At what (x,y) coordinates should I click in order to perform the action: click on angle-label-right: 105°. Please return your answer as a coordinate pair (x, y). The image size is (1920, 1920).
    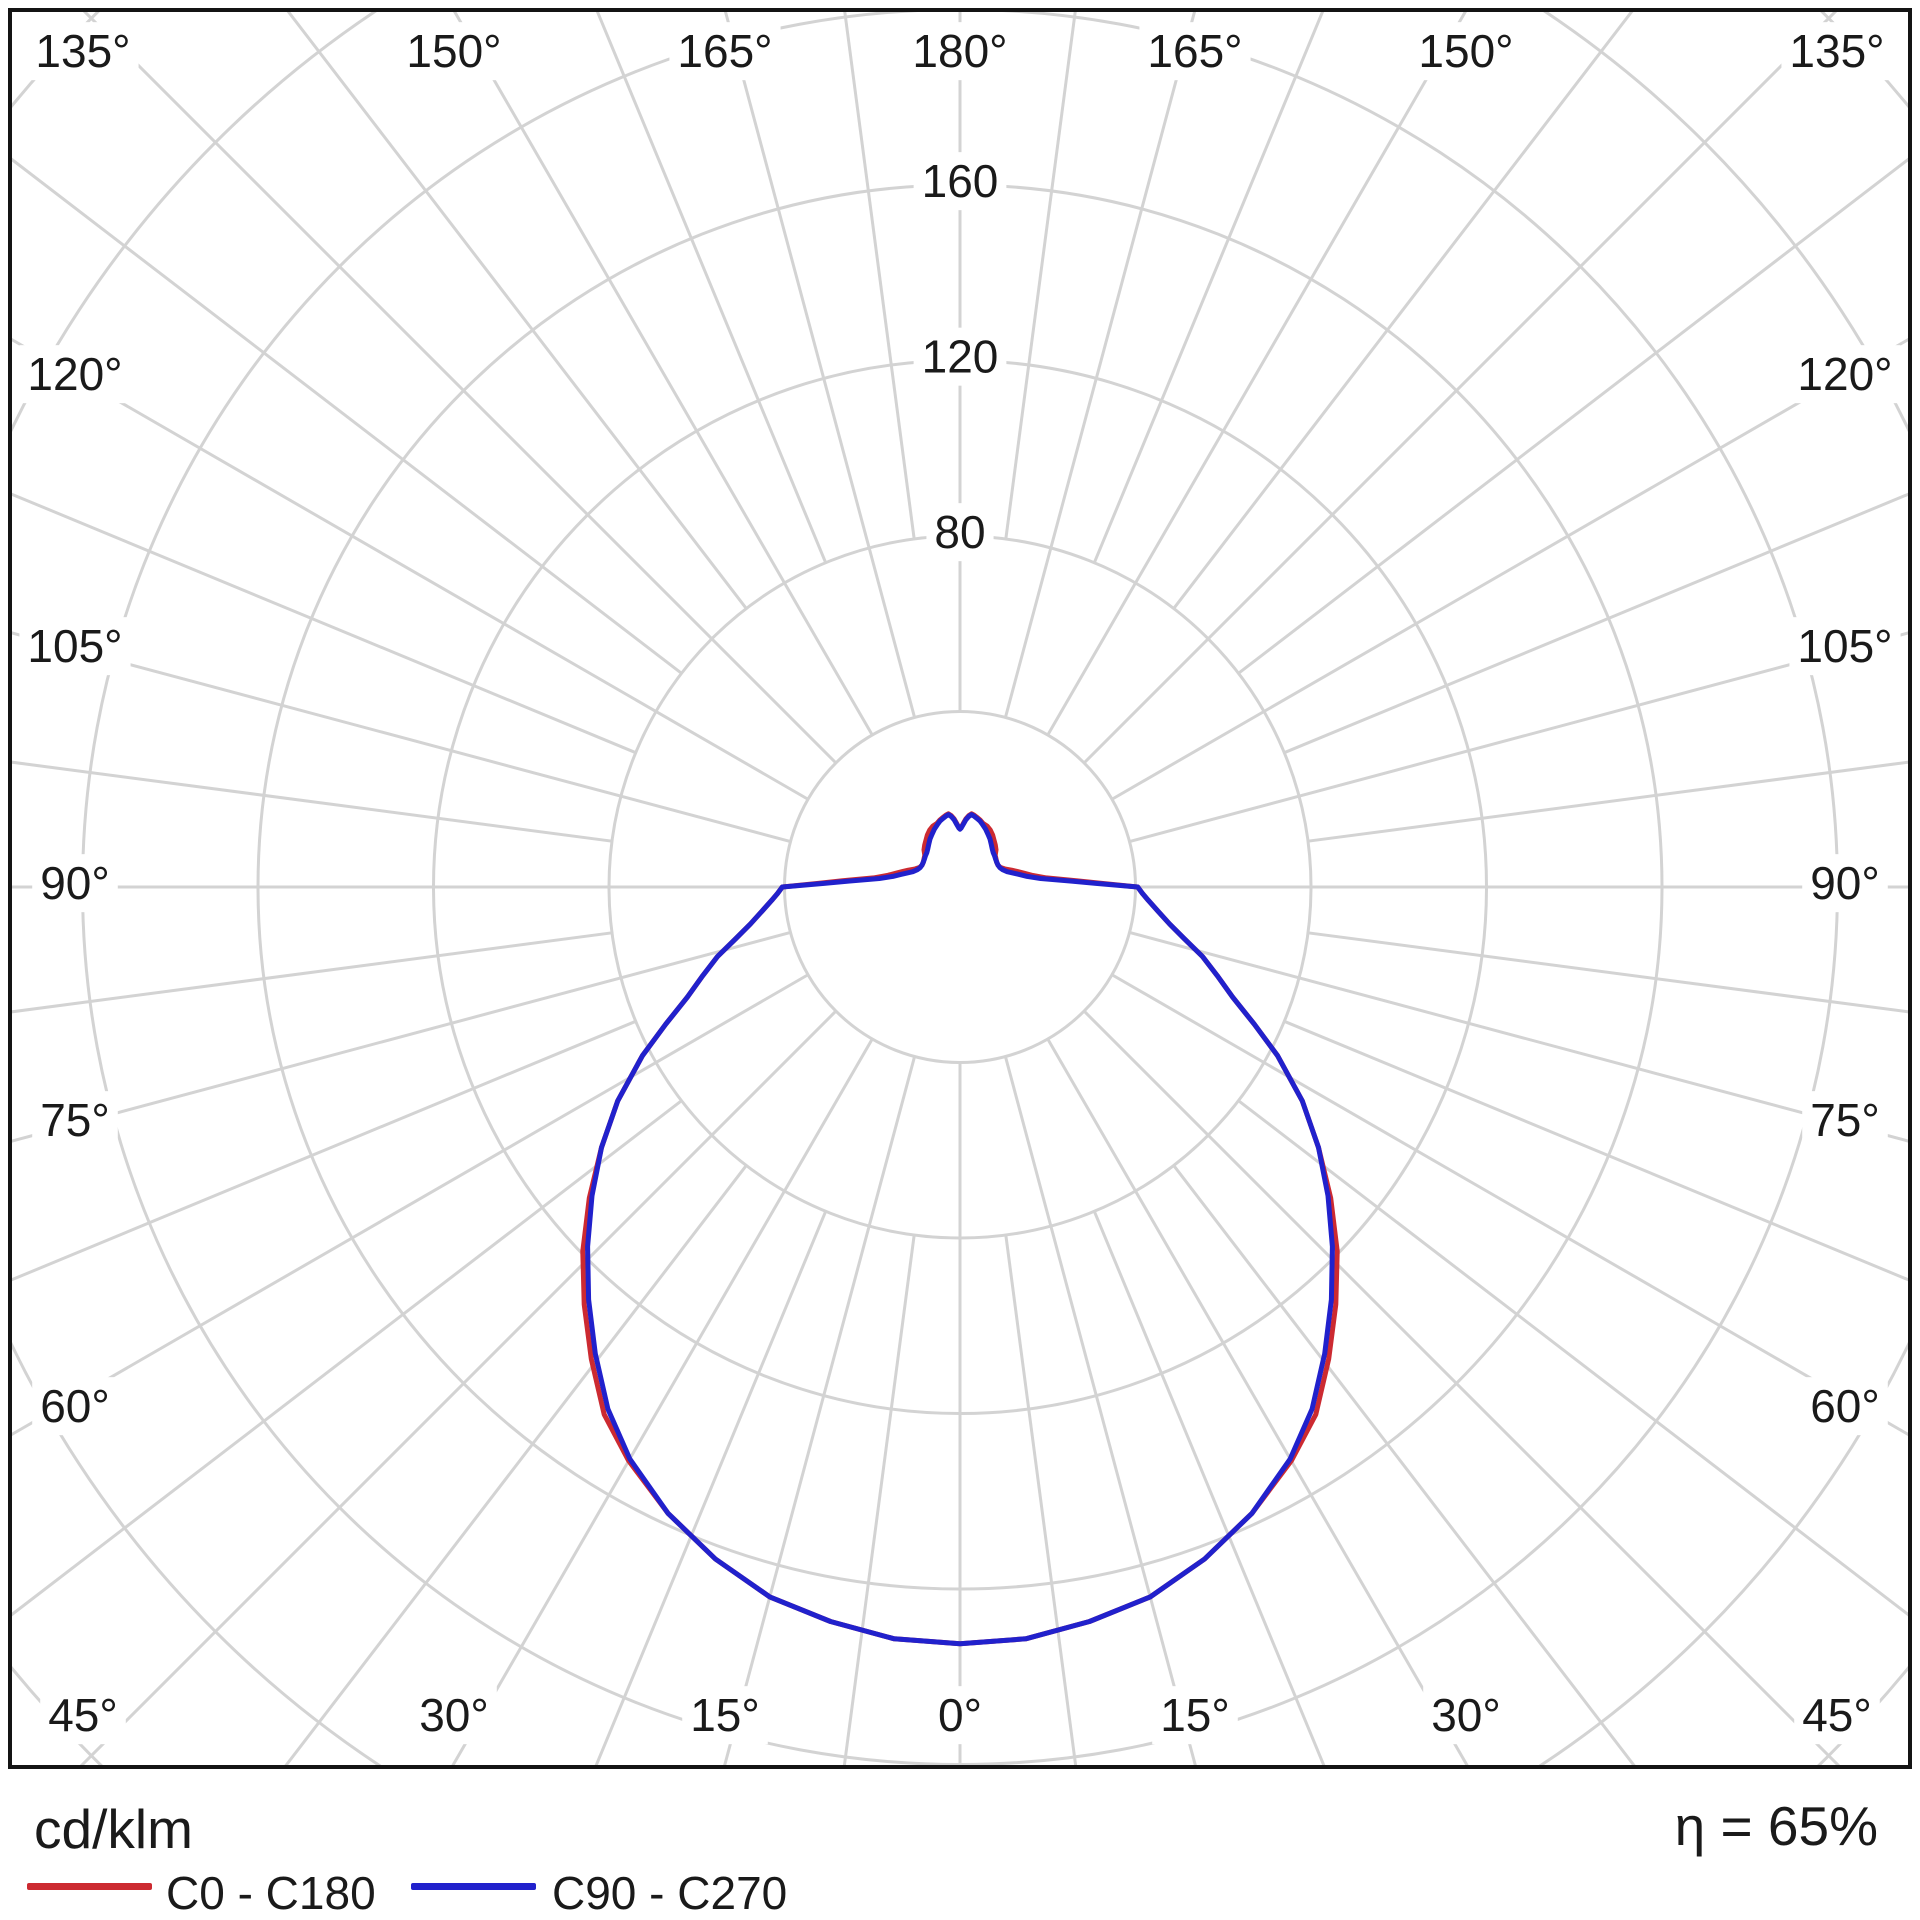
    Looking at the image, I should click on (1844, 646).